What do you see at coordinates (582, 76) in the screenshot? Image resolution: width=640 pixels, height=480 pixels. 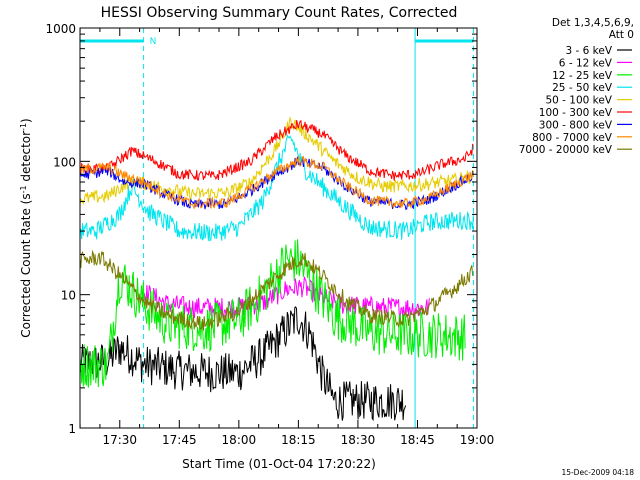 I see `legend-label-2: 12 - 25 keV` at bounding box center [582, 76].